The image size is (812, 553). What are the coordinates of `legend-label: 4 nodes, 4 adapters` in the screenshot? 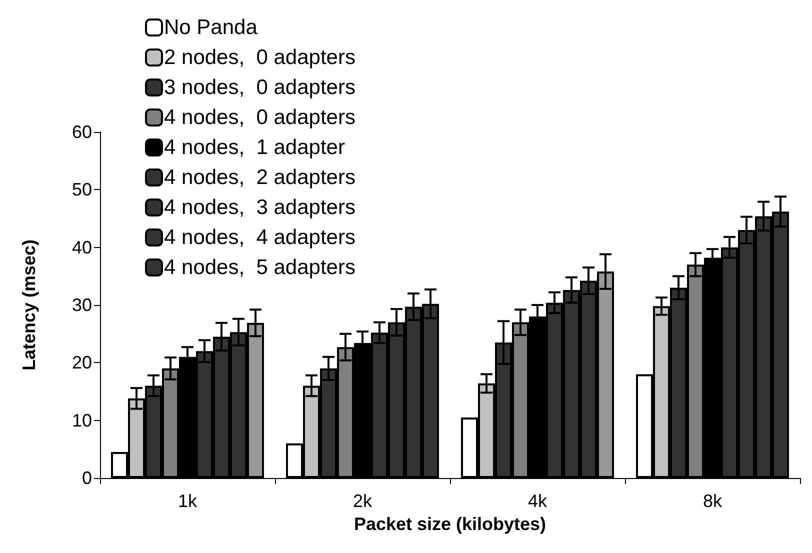 It's located at (260, 237).